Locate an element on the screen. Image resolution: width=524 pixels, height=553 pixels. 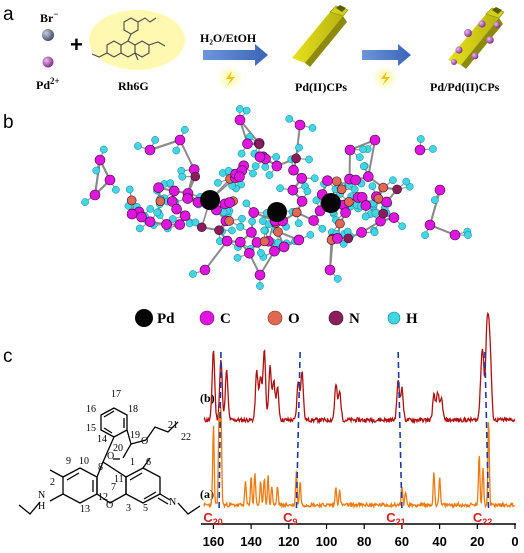
rh6g-structure is located at coordinates (109, 461).